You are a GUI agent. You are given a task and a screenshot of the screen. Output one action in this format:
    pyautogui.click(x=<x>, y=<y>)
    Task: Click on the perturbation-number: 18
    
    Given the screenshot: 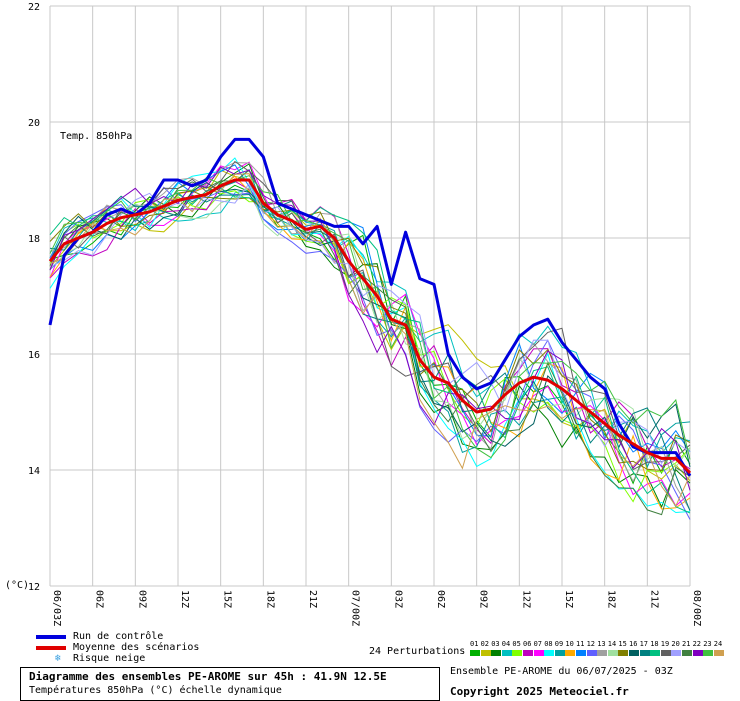 What is the action you would take?
    pyautogui.click(x=654, y=644)
    